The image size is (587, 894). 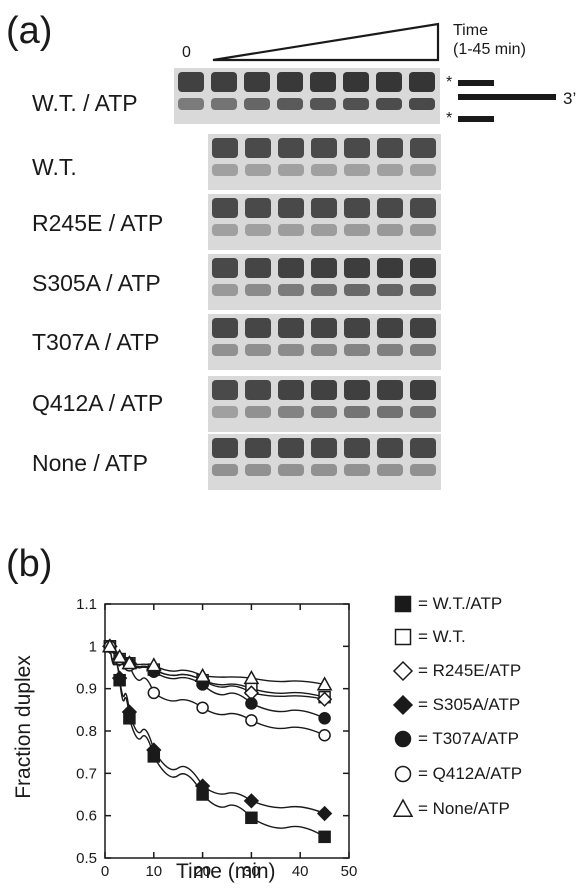 I want to click on x-tick-label: 40, so click(x=300, y=871).